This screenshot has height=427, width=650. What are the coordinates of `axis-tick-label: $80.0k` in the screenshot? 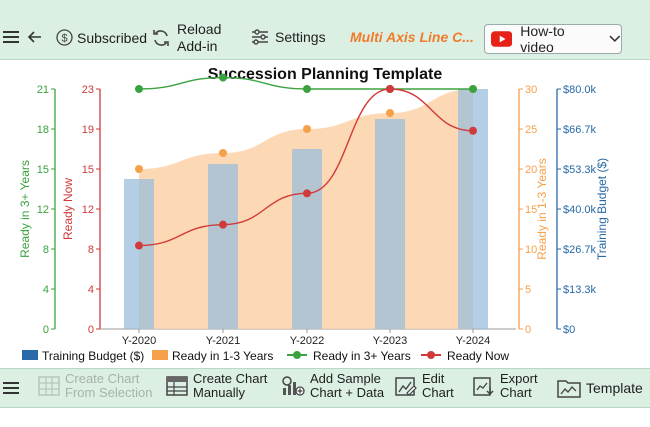 It's located at (580, 90).